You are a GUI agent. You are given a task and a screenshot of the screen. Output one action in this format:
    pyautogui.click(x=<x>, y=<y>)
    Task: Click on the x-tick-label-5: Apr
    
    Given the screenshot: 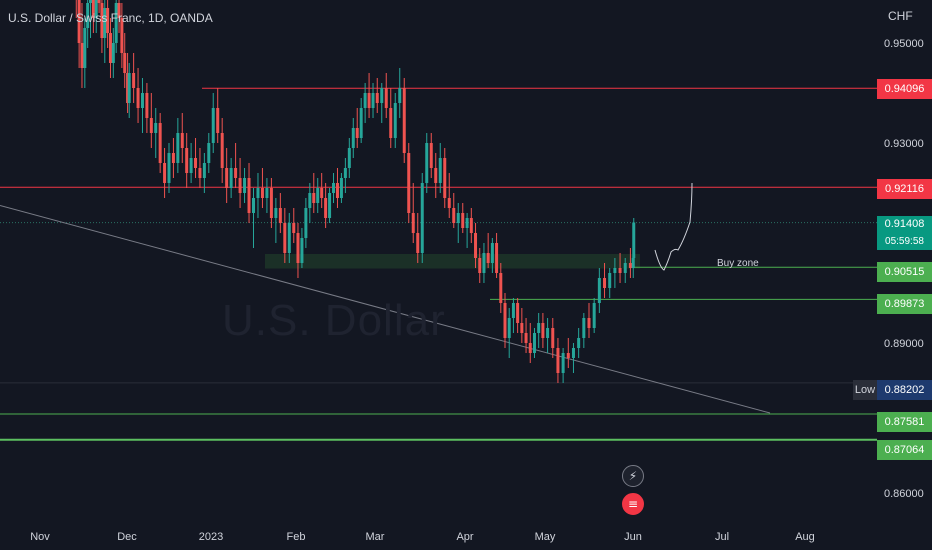 What is the action you would take?
    pyautogui.click(x=464, y=537)
    